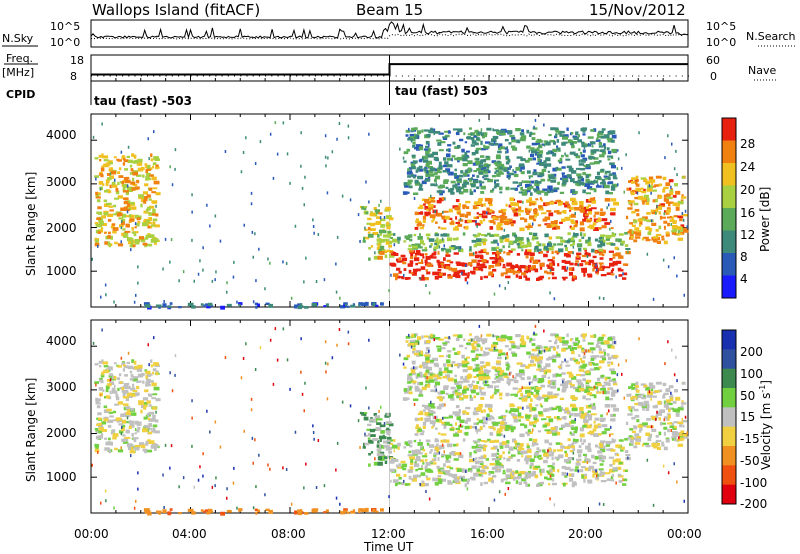 This screenshot has width=800, height=554. What do you see at coordinates (61, 433) in the screenshot?
I see `velocity-ytick-2000: 2000` at bounding box center [61, 433].